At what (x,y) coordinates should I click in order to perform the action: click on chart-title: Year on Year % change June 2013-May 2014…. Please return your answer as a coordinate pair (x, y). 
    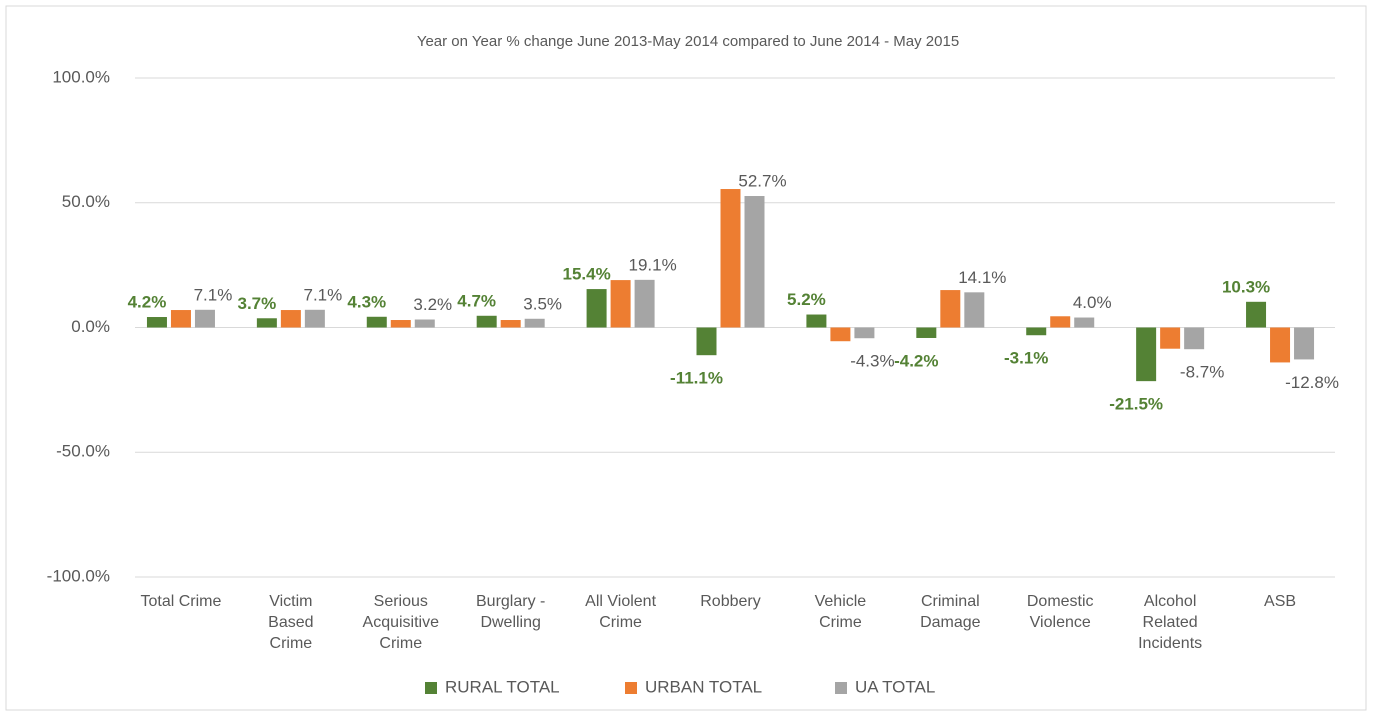
    Looking at the image, I should click on (688, 41).